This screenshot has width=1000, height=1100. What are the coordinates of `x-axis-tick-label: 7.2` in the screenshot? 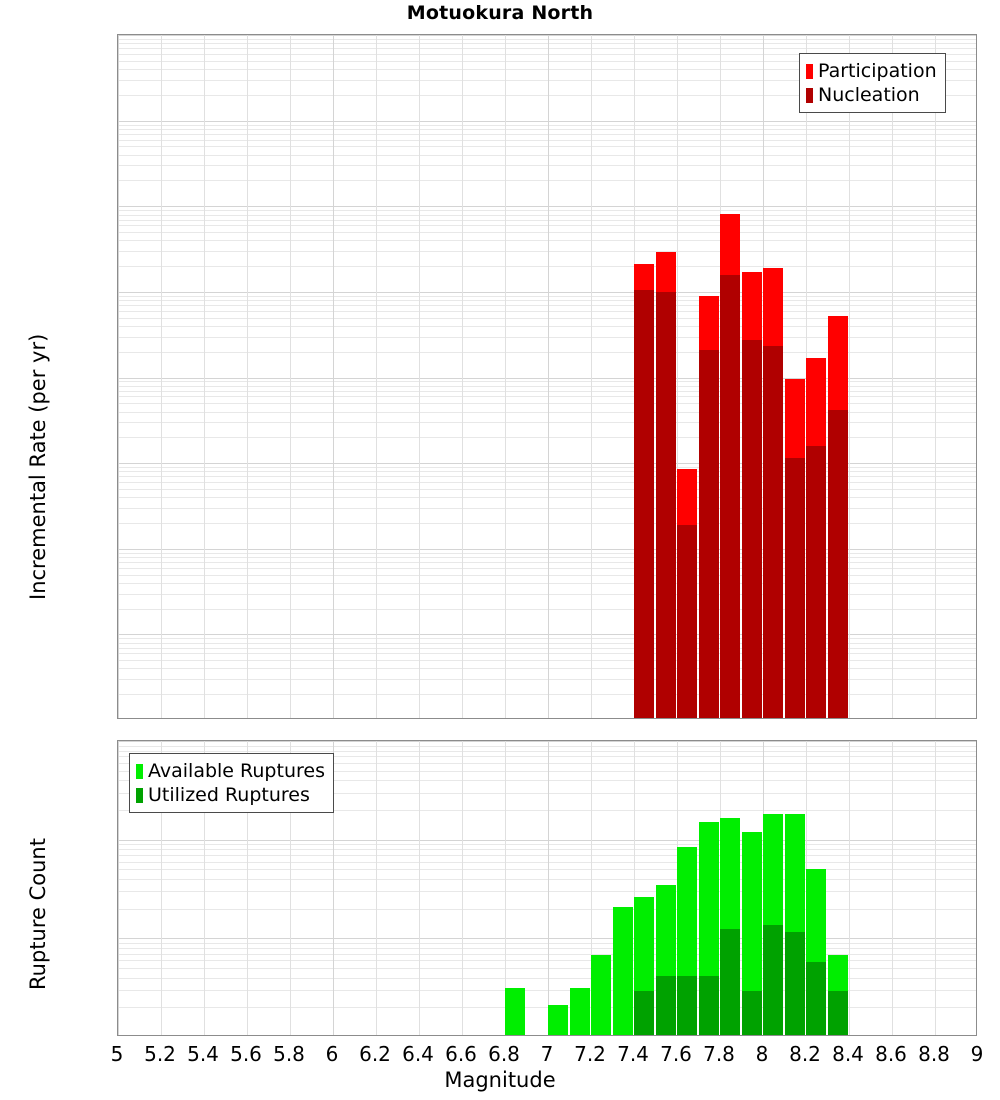 It's located at (590, 1054).